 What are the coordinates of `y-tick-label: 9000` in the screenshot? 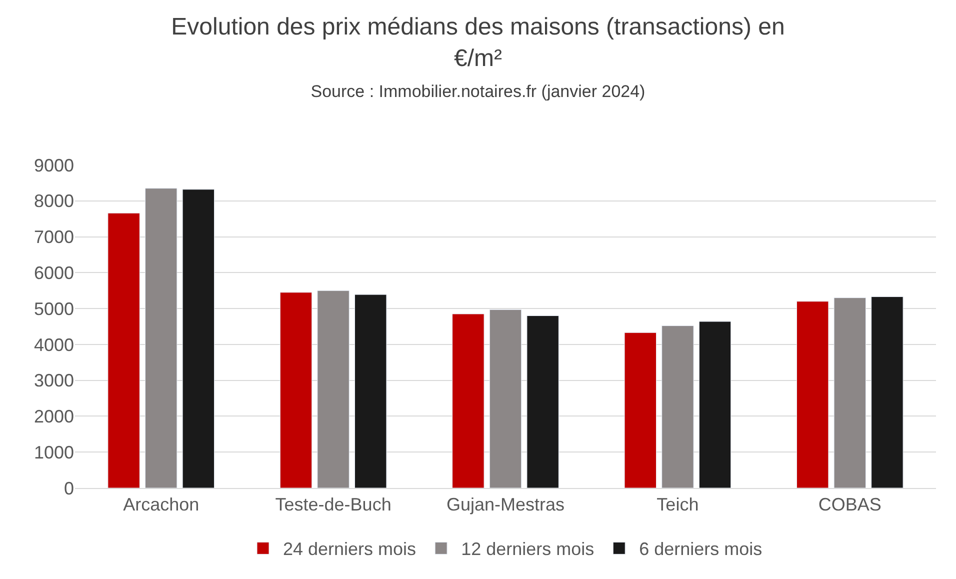 It's located at (54, 165).